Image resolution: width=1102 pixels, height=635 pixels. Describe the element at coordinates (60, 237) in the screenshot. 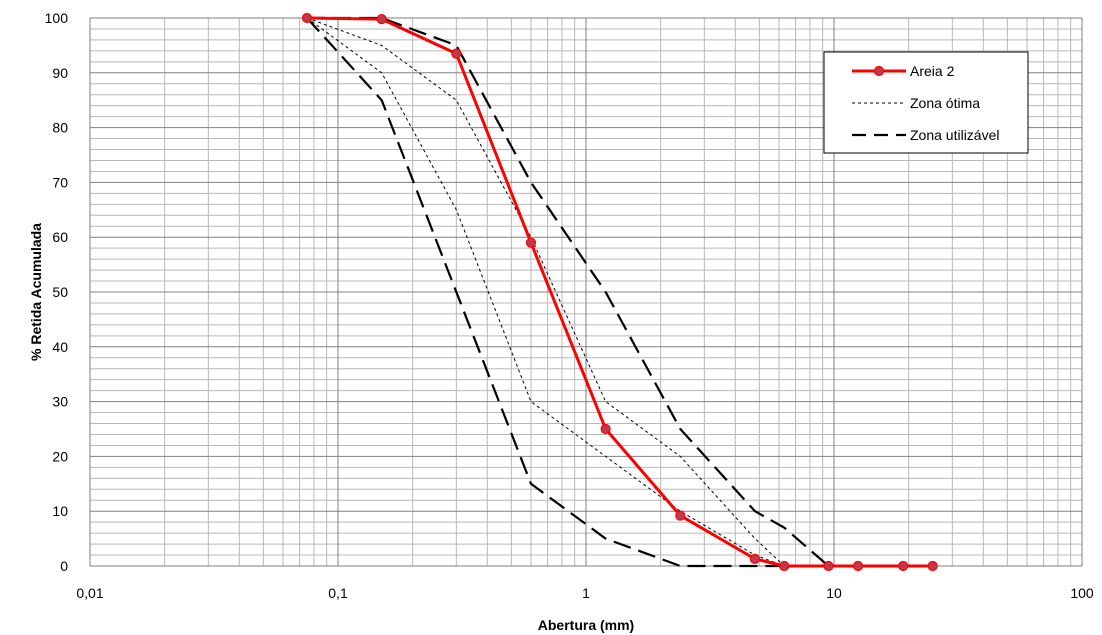

I see `y-tick-label: 60` at that location.